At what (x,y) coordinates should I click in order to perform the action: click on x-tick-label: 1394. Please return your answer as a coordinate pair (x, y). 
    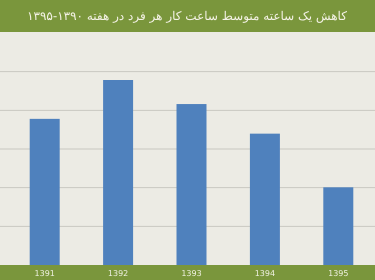
    Looking at the image, I should click on (265, 273).